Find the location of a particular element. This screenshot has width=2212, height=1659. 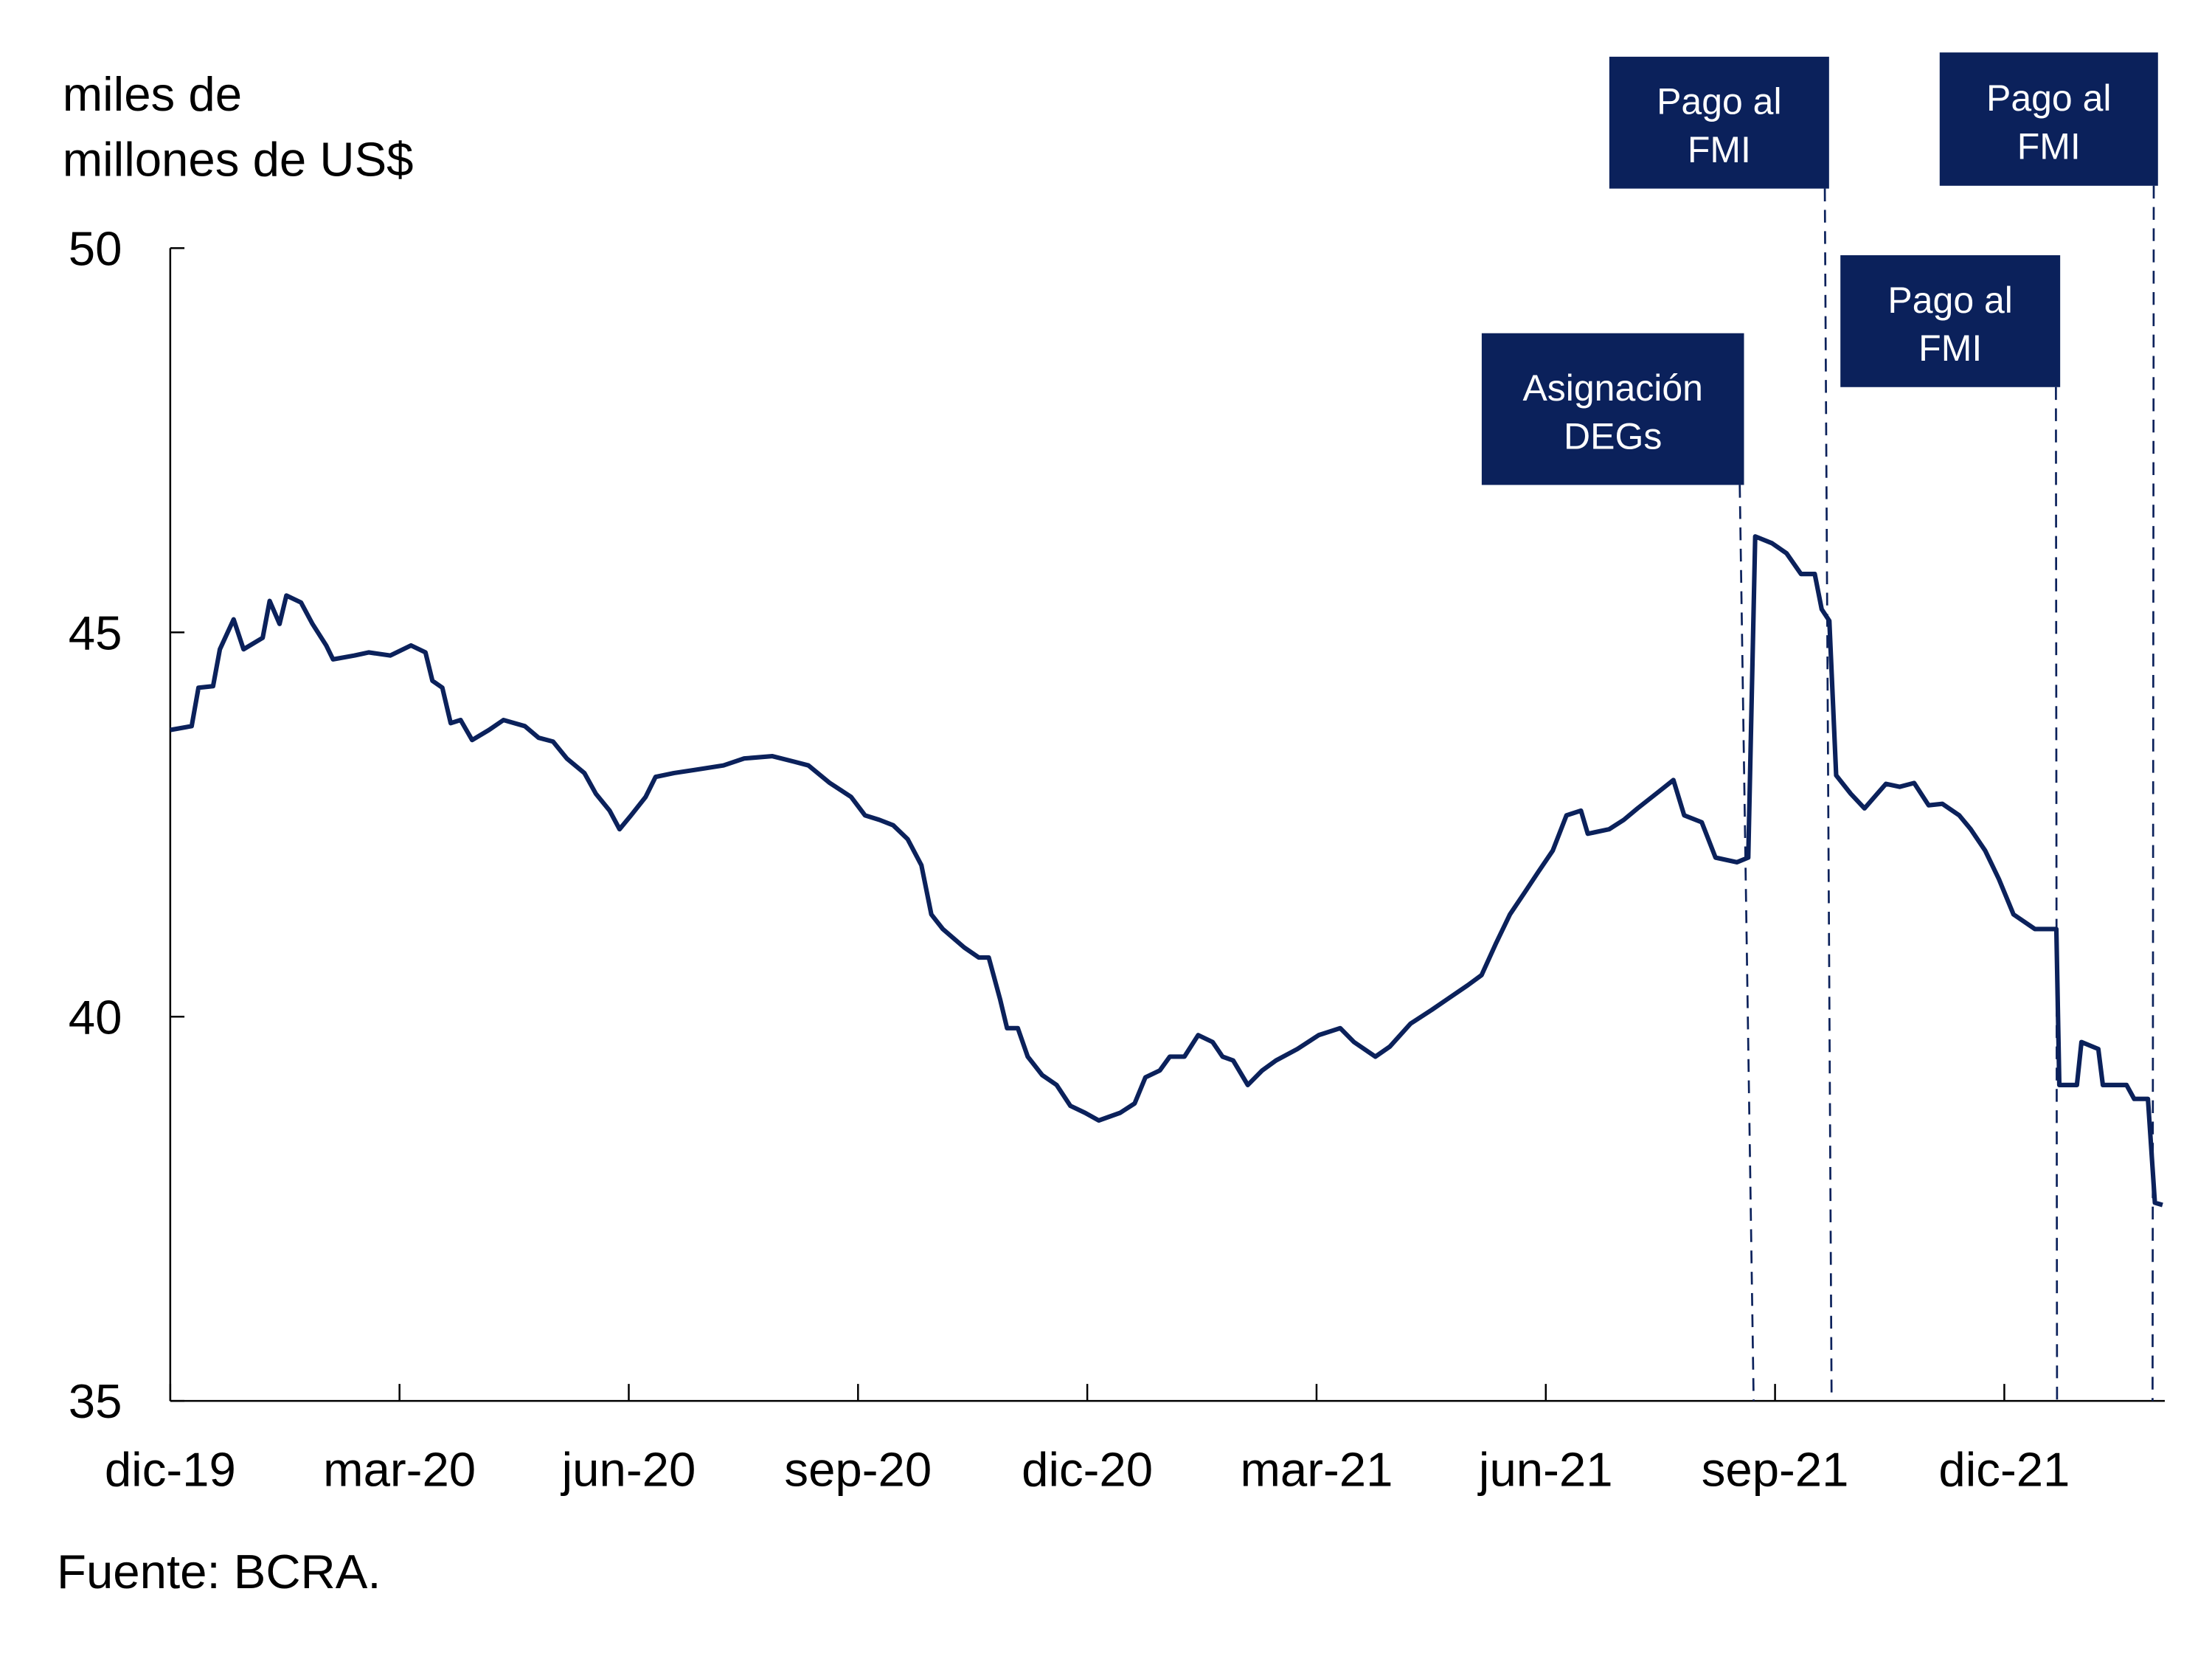

y-axis-label-line-1: miles de is located at coordinates (153, 94).